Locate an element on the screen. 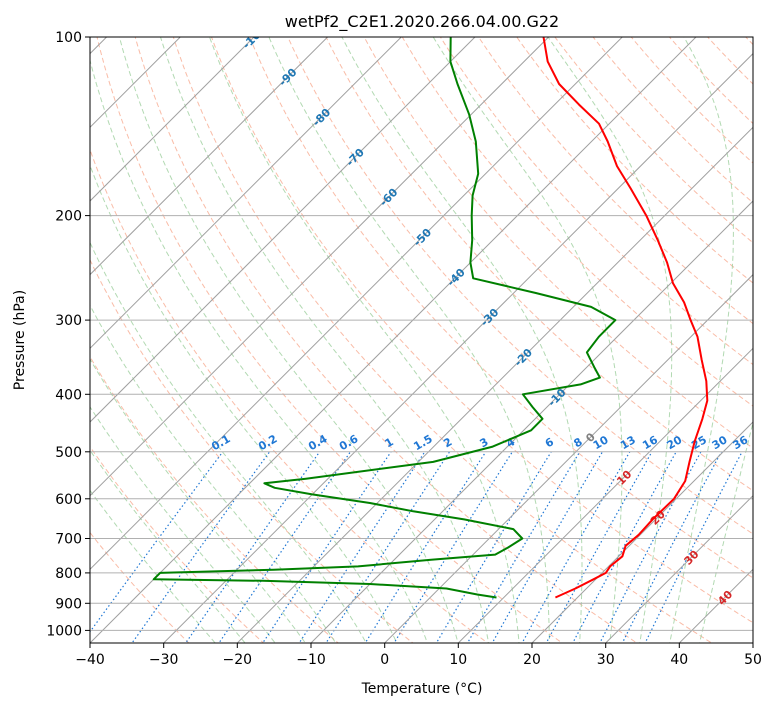 The height and width of the screenshot is (708, 775). y-tick-label: 1000 is located at coordinates (64, 631).